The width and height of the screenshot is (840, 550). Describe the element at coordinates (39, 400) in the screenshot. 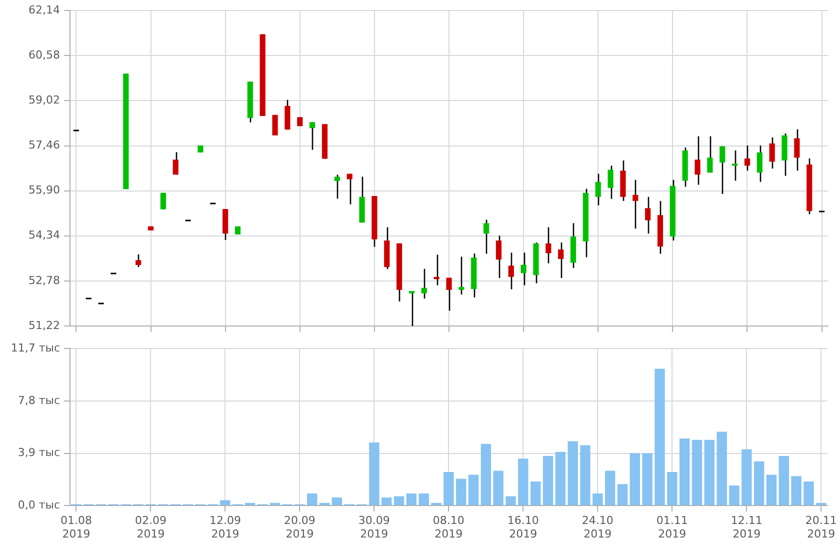

I see `y-tick-label: 7,8 тыс` at that location.